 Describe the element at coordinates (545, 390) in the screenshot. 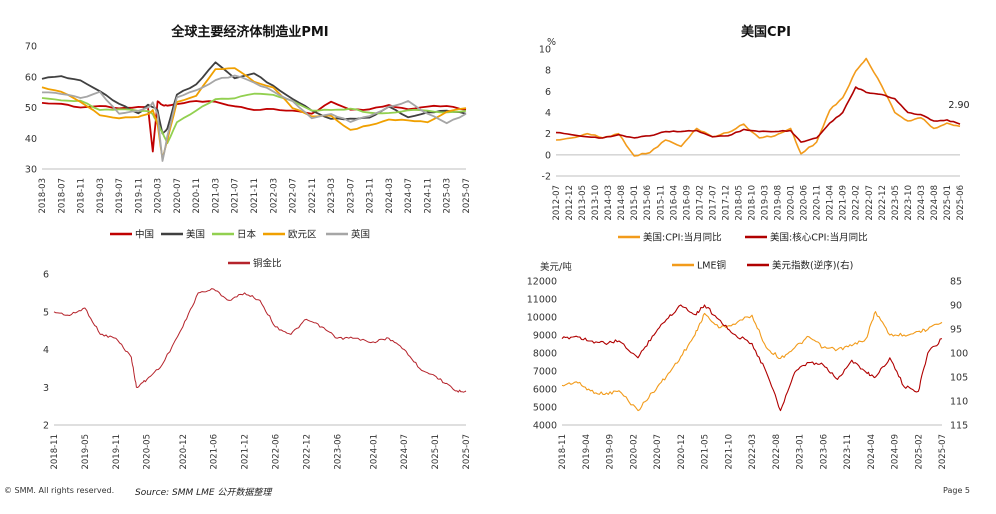

I see `y-tick-label: 6000` at that location.